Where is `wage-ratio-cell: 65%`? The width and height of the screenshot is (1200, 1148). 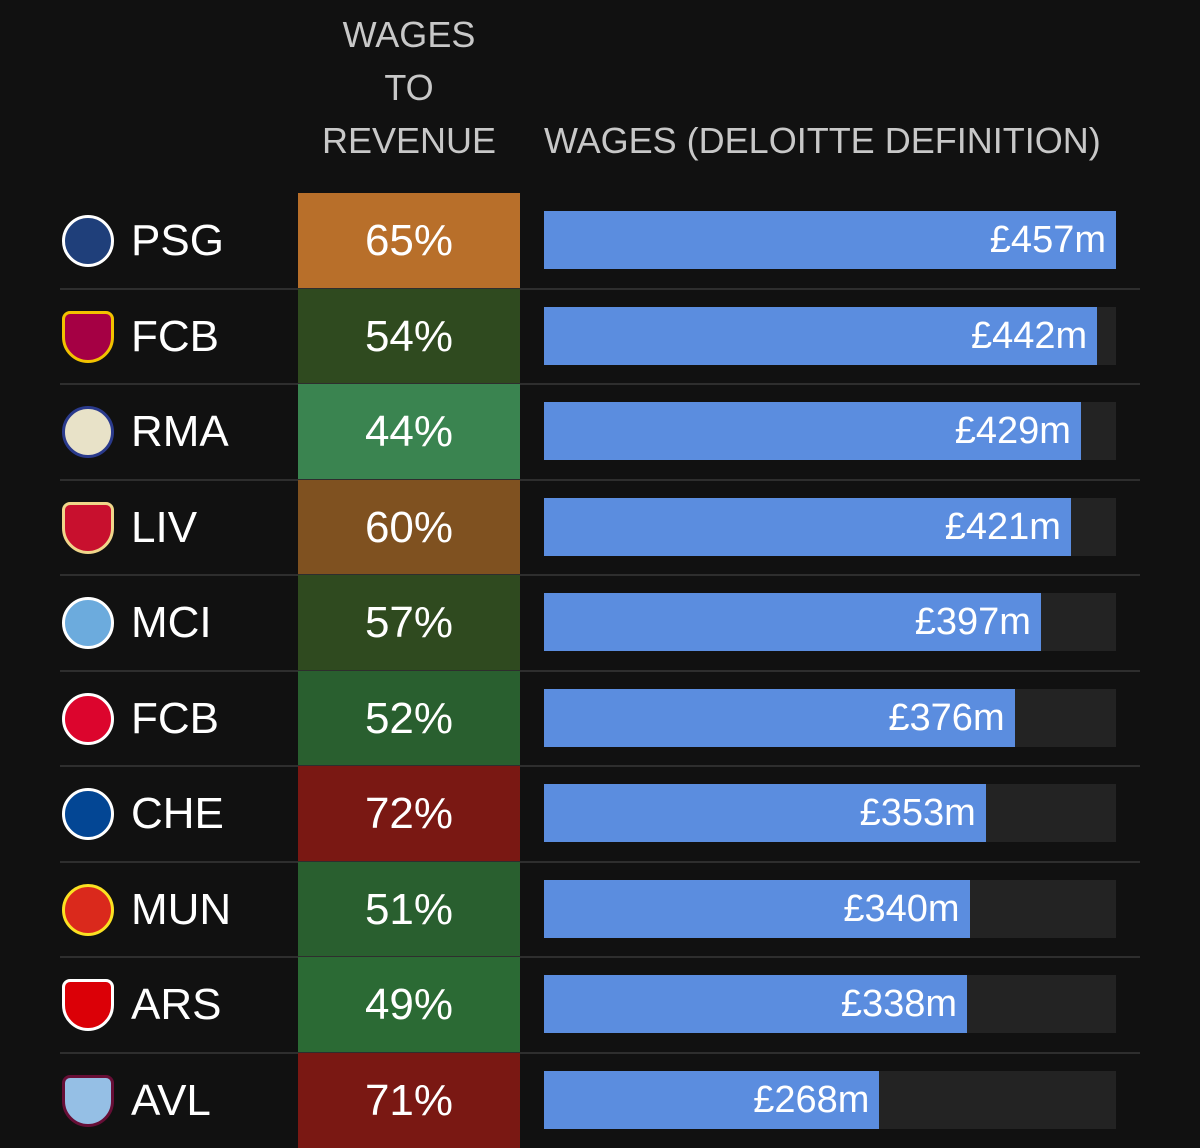
wage-ratio-cell: 65% is located at coordinates (409, 241).